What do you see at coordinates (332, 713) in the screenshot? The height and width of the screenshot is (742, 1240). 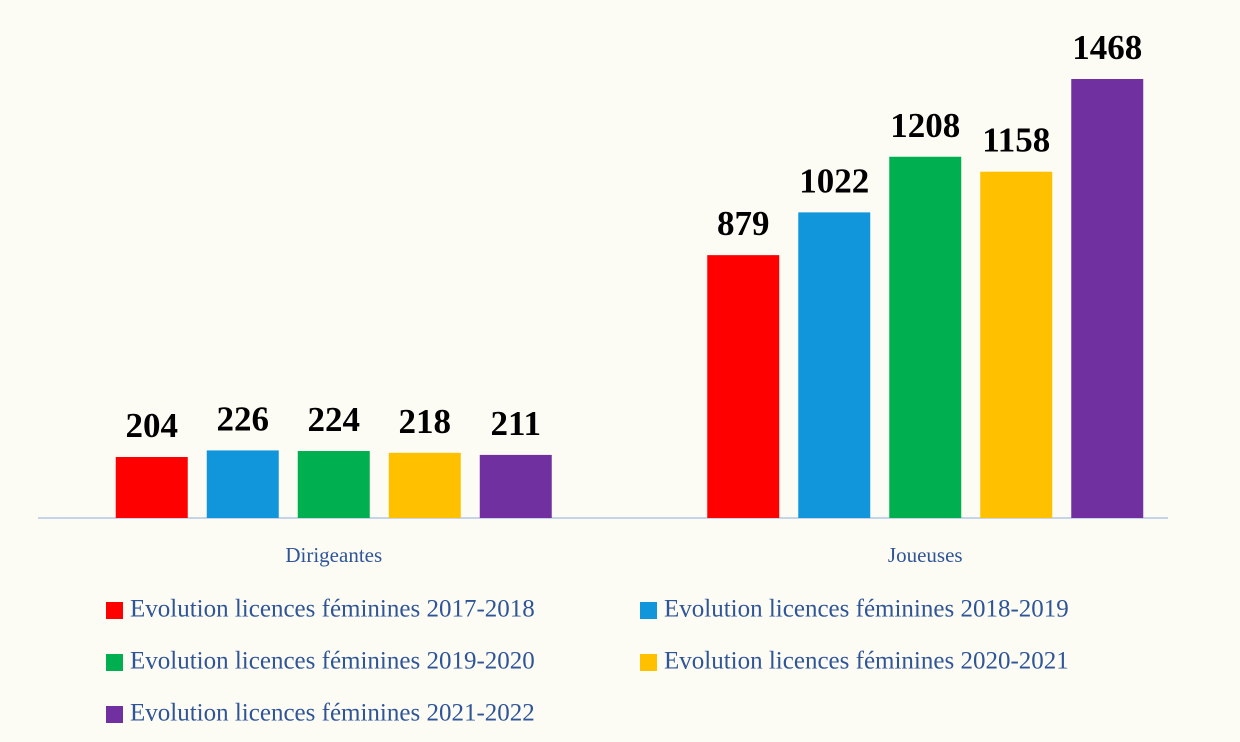 I see `legend-label: Evolution licences féminines 2021-2022` at bounding box center [332, 713].